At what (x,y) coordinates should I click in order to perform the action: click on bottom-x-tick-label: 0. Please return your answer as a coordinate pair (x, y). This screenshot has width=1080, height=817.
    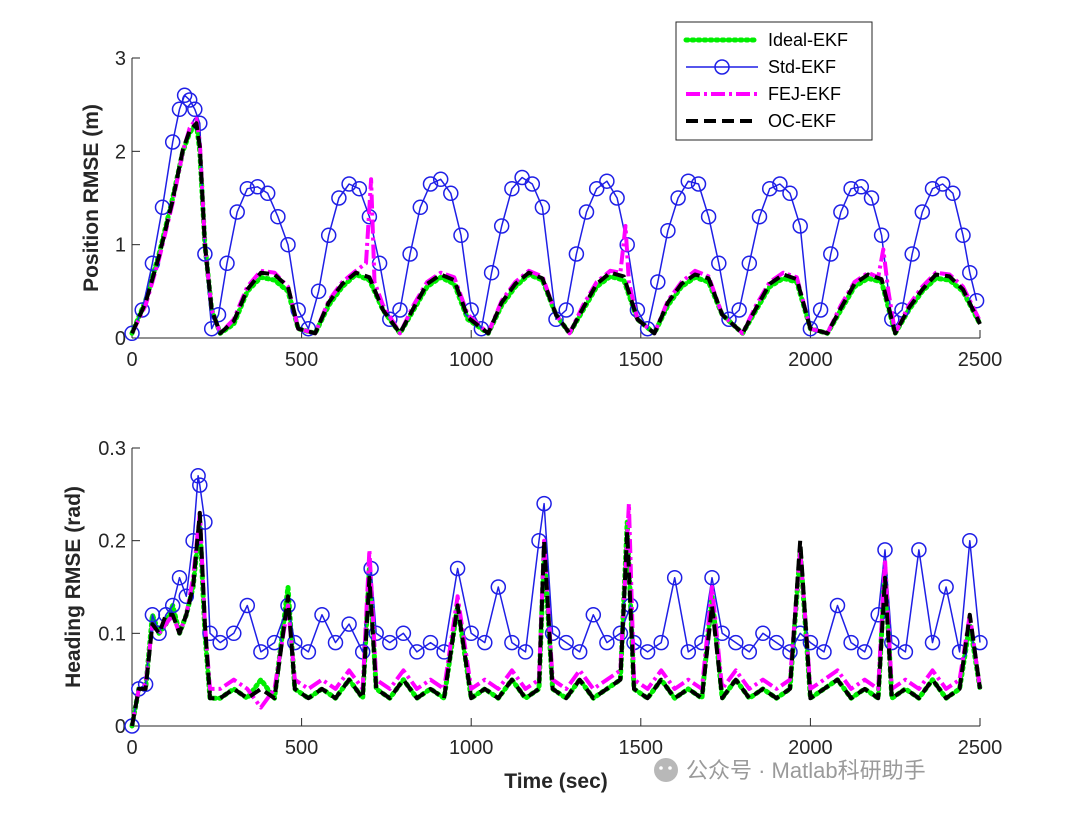
    Looking at the image, I should click on (131, 748).